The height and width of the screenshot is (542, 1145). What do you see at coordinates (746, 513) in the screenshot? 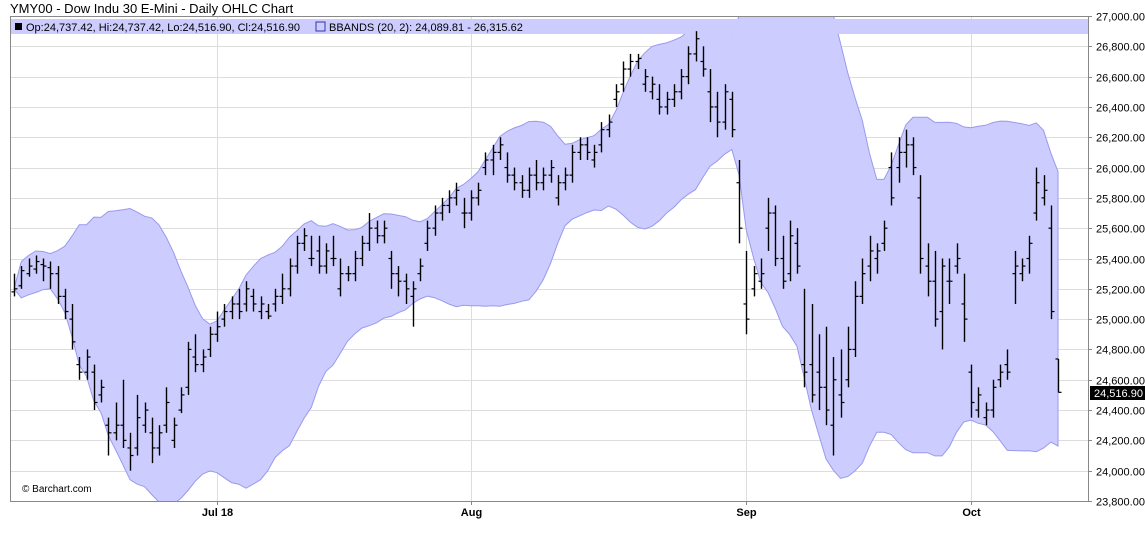
I see `x-tick-label: Sep` at bounding box center [746, 513].